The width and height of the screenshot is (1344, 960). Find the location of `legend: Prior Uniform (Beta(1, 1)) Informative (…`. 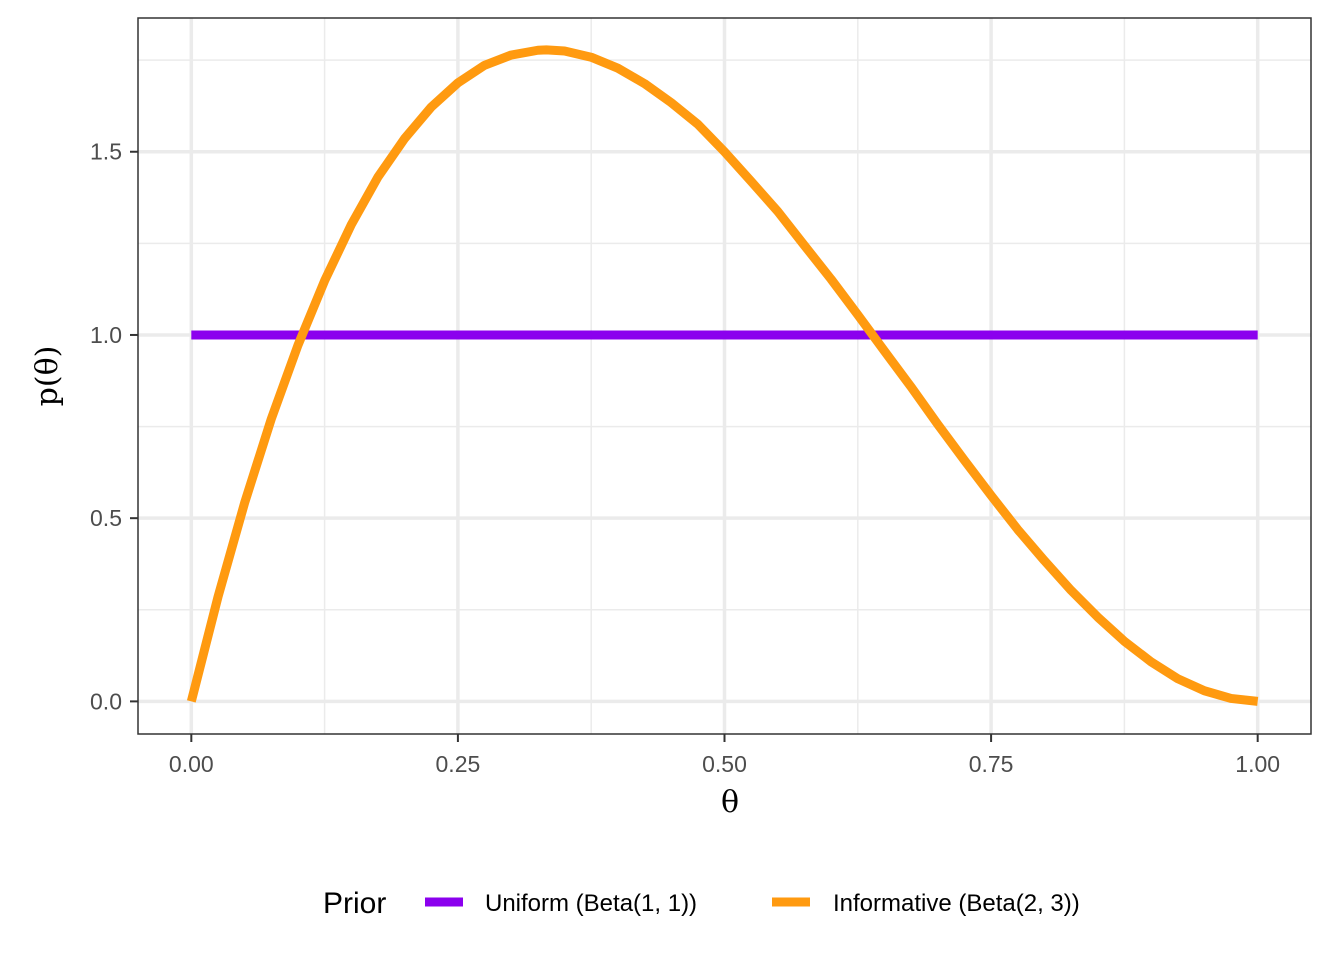

legend: Prior Uniform (Beta(1, 1)) Informative (… is located at coordinates (701, 903).